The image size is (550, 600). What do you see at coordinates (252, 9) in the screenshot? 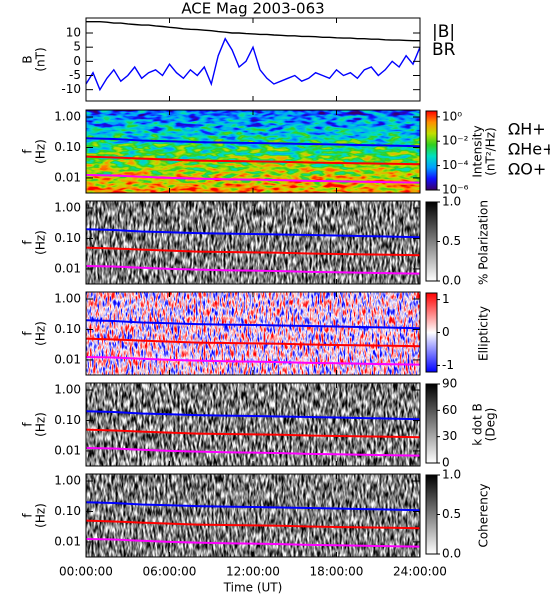
I see `chart-title: ACE Mag 2003-063` at bounding box center [252, 9].